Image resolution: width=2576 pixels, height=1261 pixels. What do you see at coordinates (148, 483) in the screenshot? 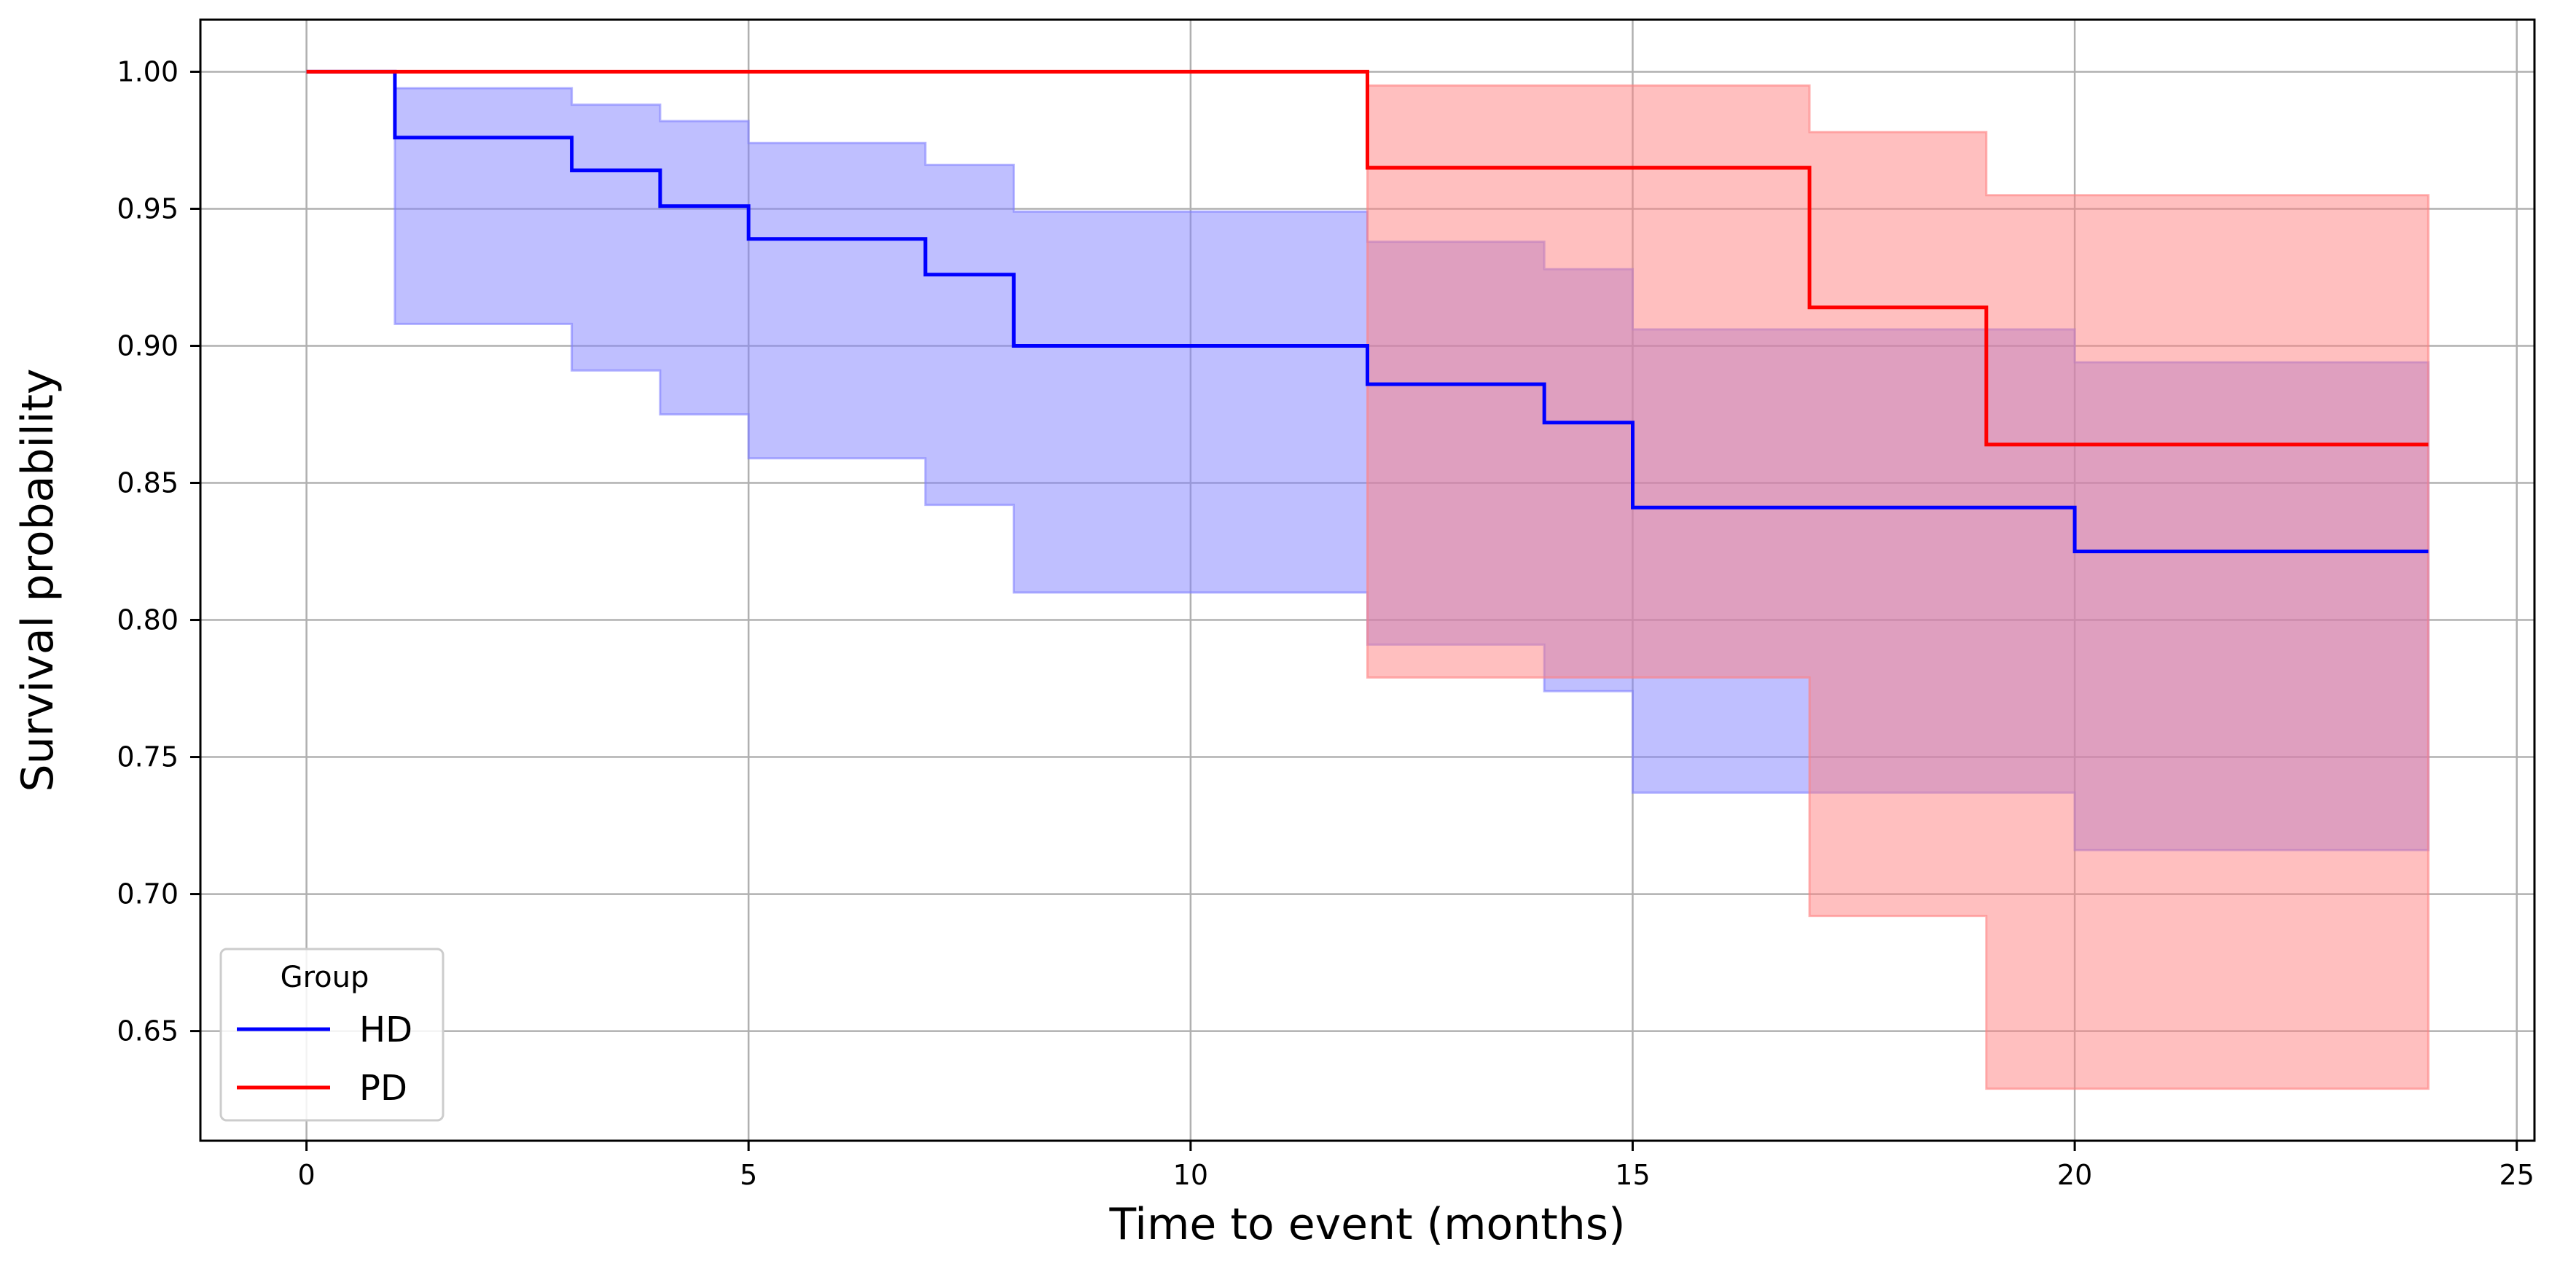
I see `y-tick-label: 0.85` at bounding box center [148, 483].